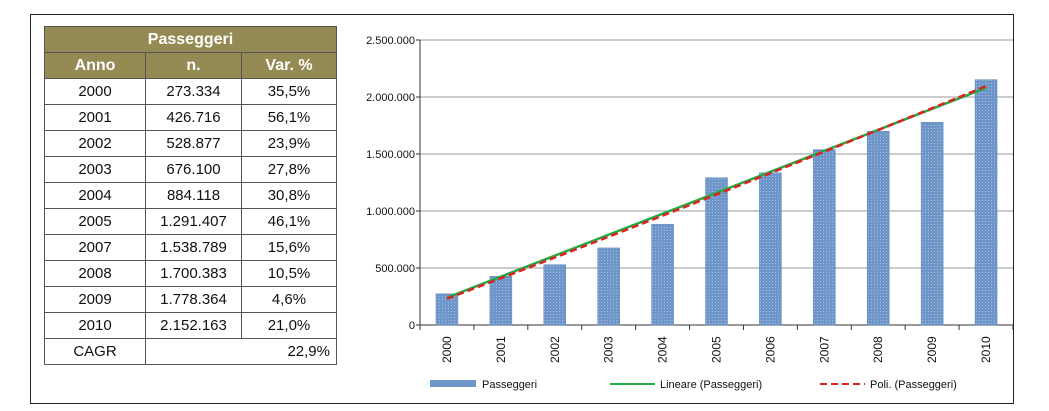  I want to click on cell-var: 10,5%, so click(289, 273).